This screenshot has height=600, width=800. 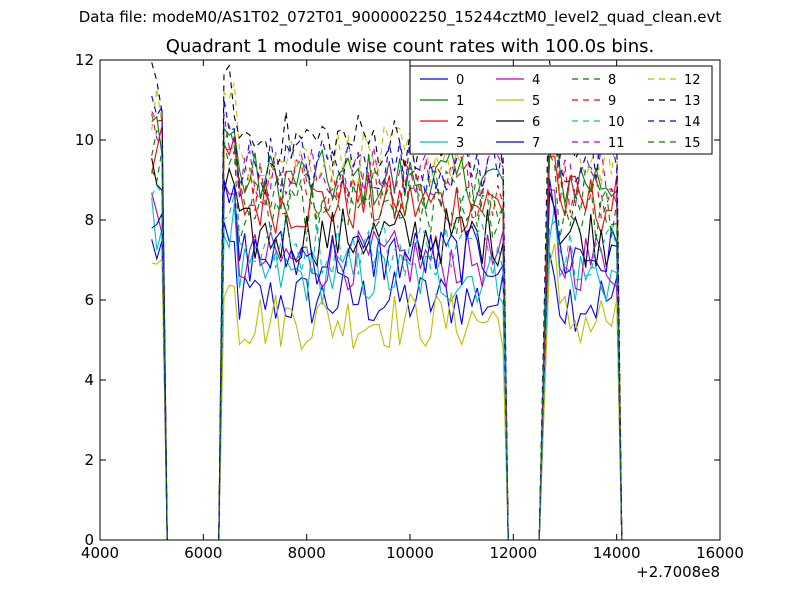 What do you see at coordinates (89, 300) in the screenshot?
I see `y-tick-label: 6` at bounding box center [89, 300].